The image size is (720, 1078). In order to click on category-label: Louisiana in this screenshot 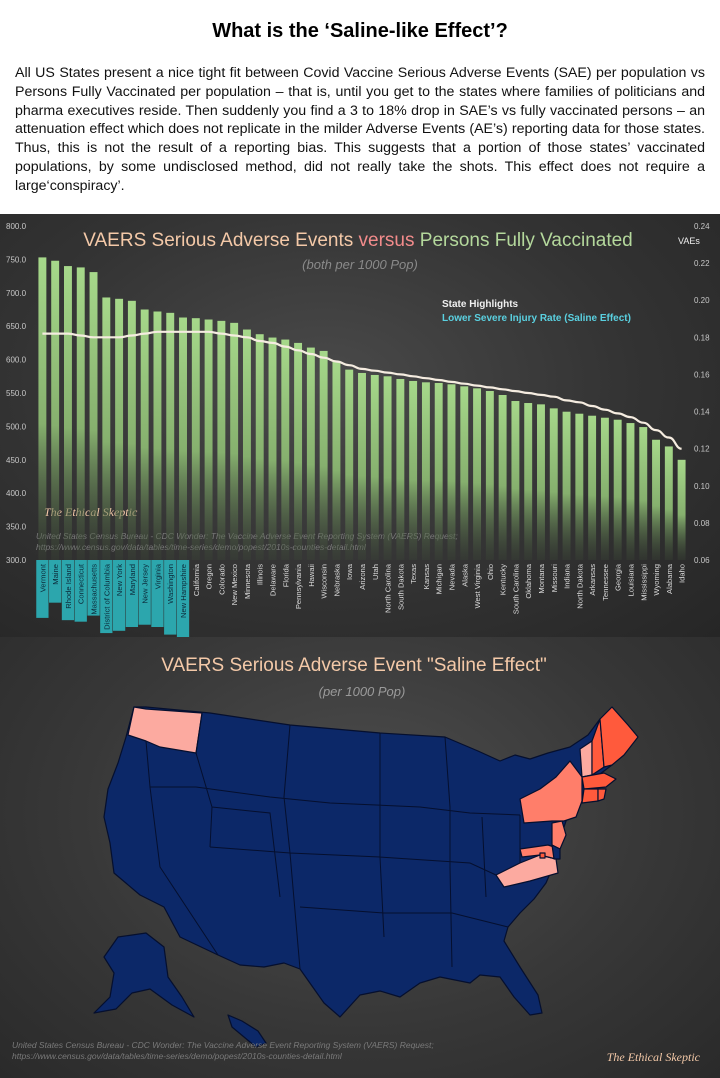, I will do `click(630, 579)`.